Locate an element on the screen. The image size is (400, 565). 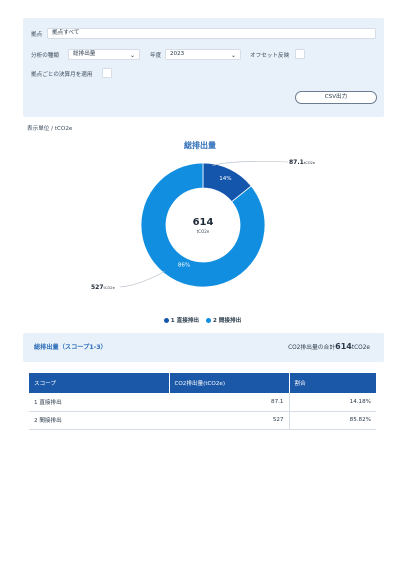
center-total-value: 614 is located at coordinates (203, 222).